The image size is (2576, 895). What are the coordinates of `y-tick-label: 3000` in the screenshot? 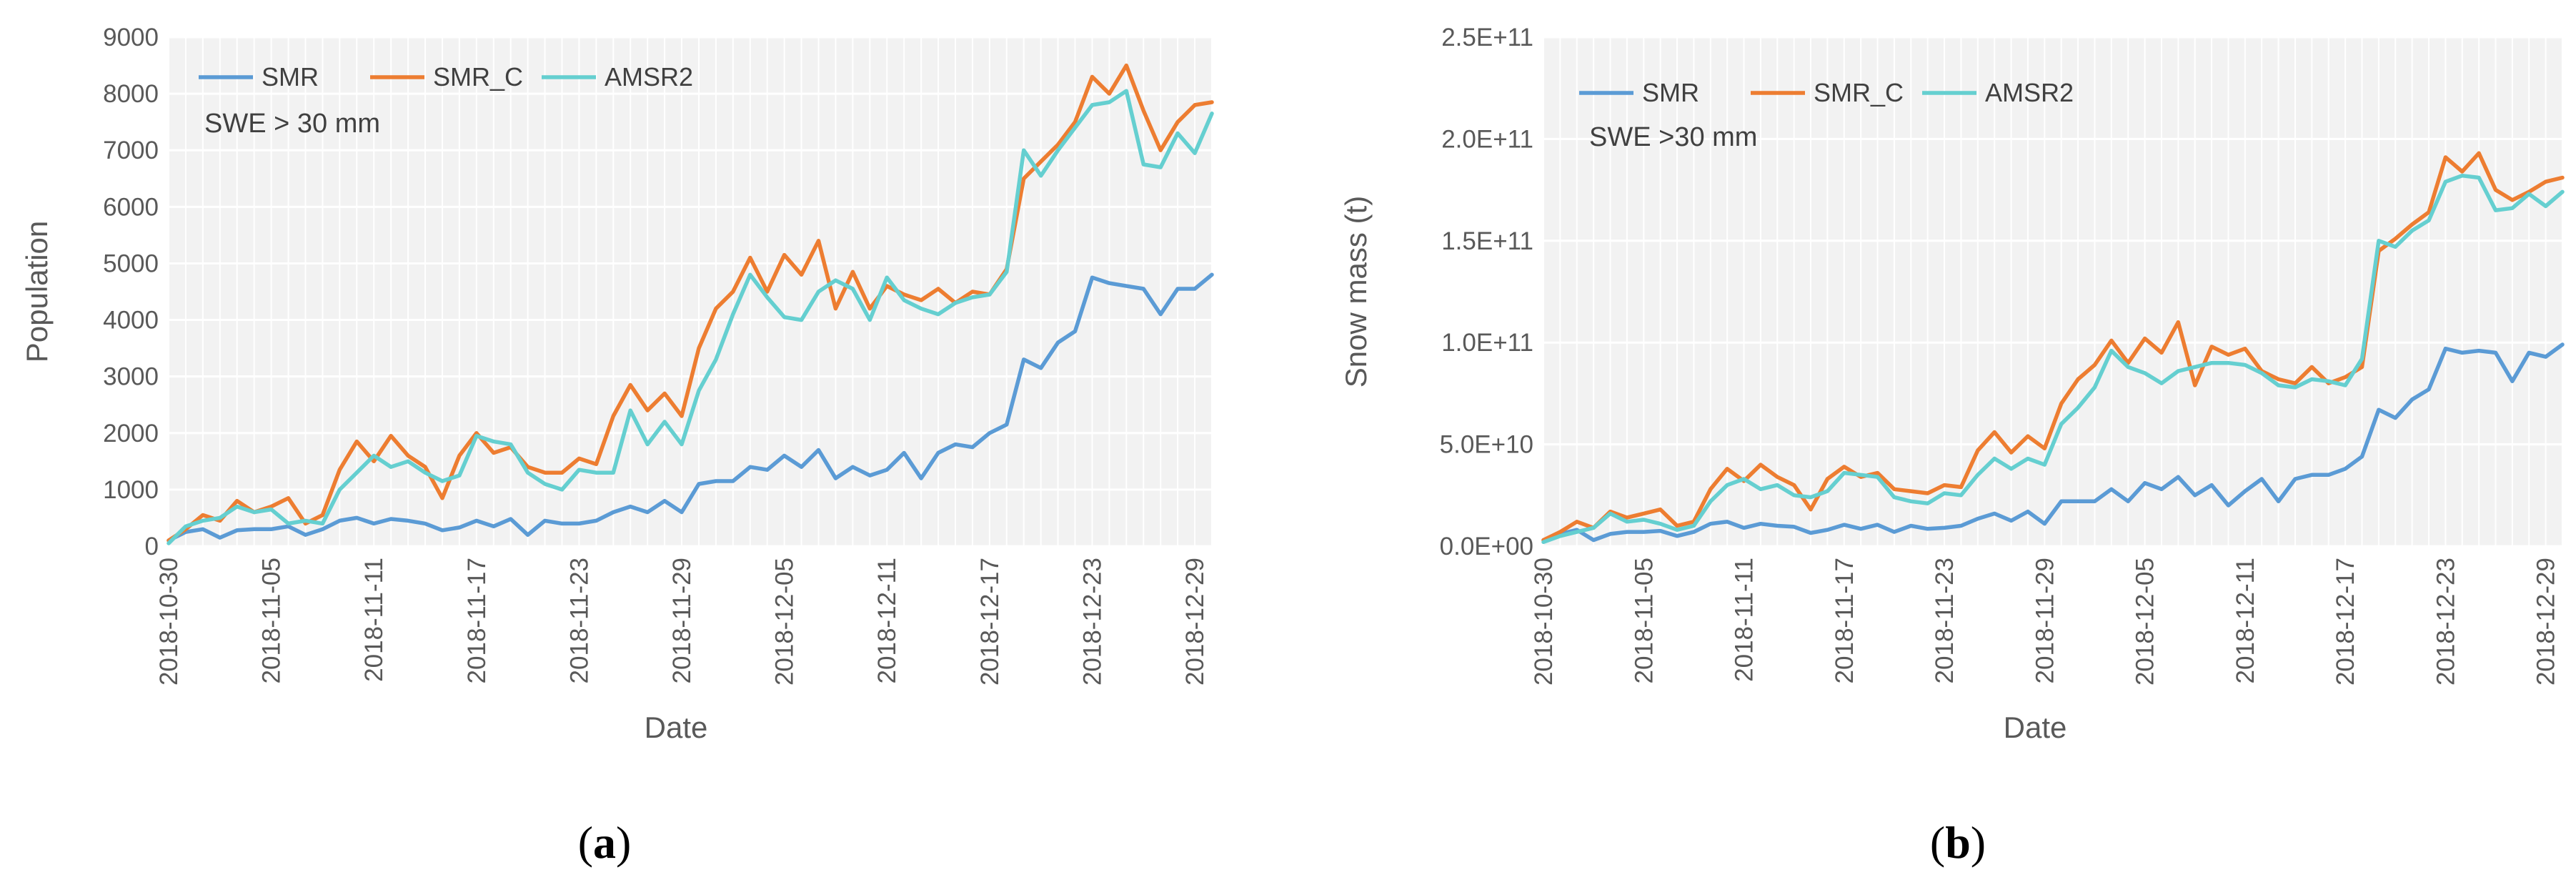 It's located at (131, 377).